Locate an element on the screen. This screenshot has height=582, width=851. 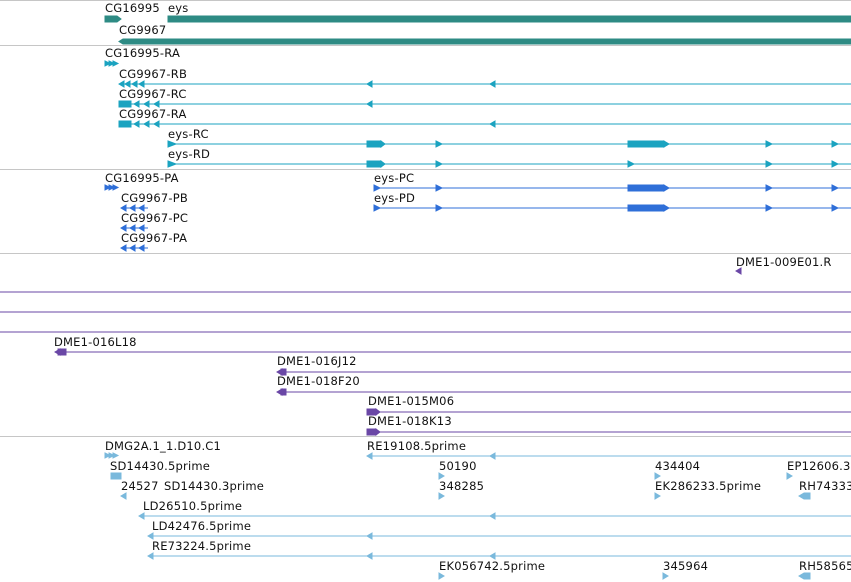
est-label-345964: 345964 is located at coordinates (686, 566).